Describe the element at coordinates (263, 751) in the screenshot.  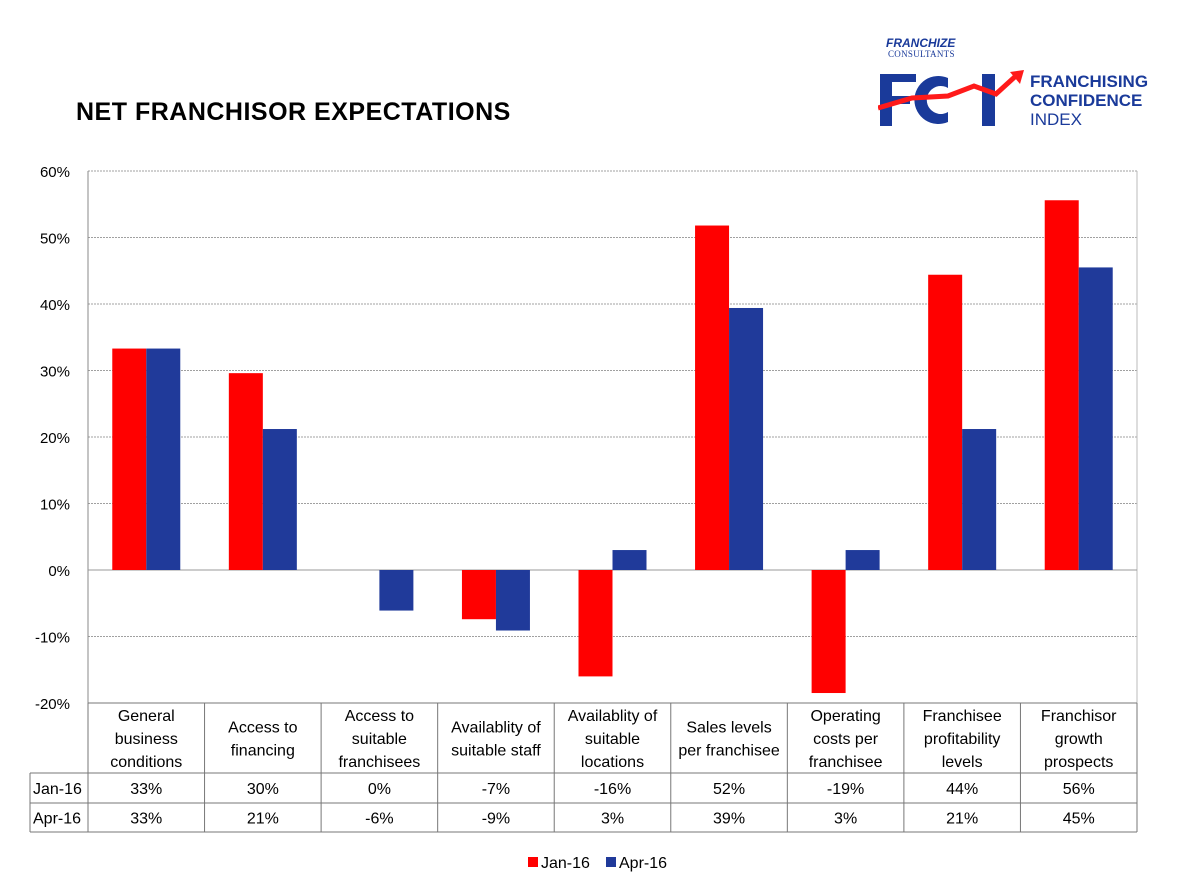
I see `category-label: financing` at that location.